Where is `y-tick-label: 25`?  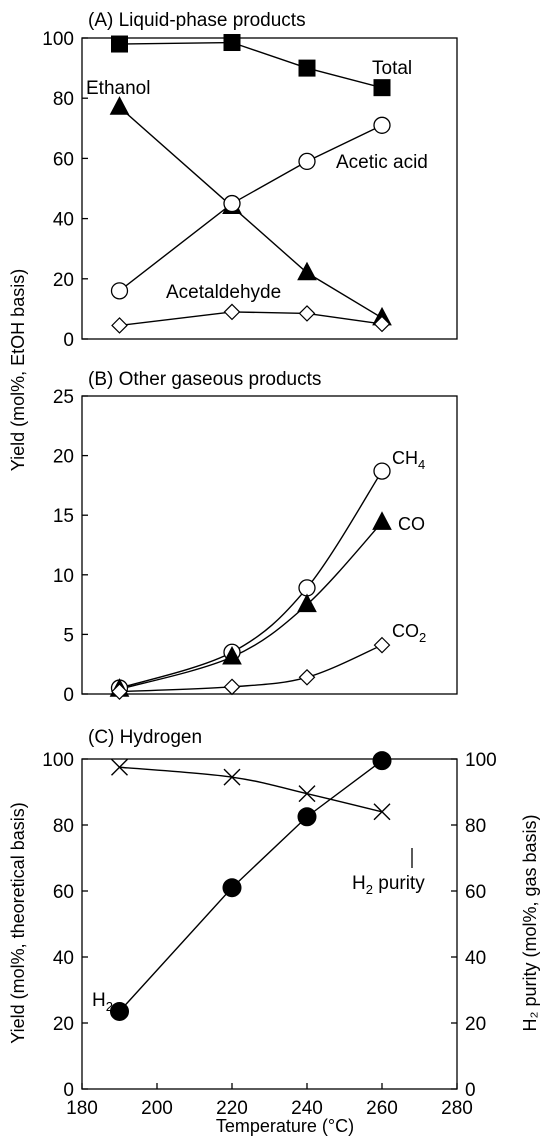
y-tick-label: 25 is located at coordinates (63, 397).